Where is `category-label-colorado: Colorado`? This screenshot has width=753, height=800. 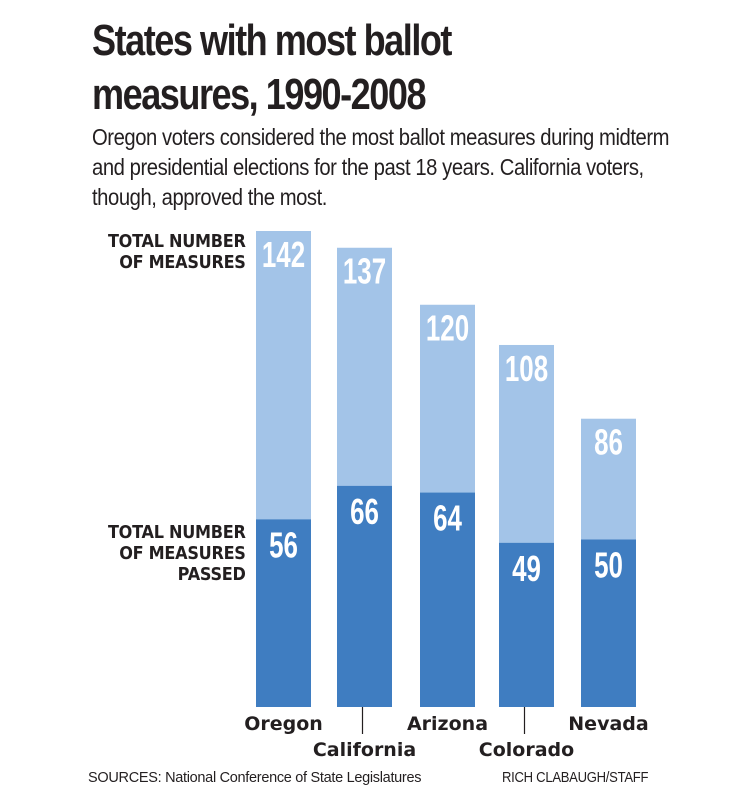 category-label-colorado: Colorado is located at coordinates (526, 750).